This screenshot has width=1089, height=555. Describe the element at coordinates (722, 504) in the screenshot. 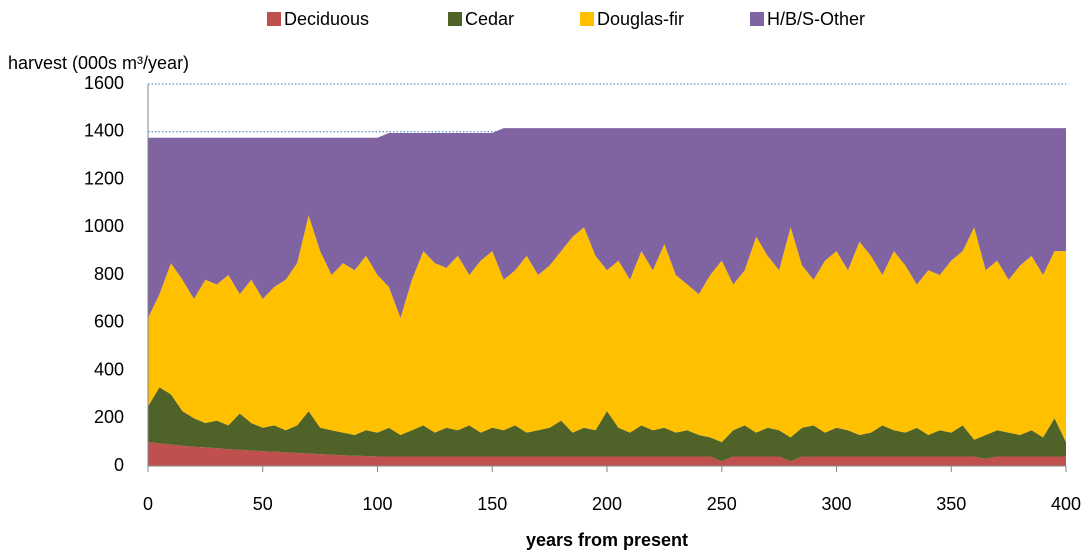

I see `x-tick-label: 250` at that location.